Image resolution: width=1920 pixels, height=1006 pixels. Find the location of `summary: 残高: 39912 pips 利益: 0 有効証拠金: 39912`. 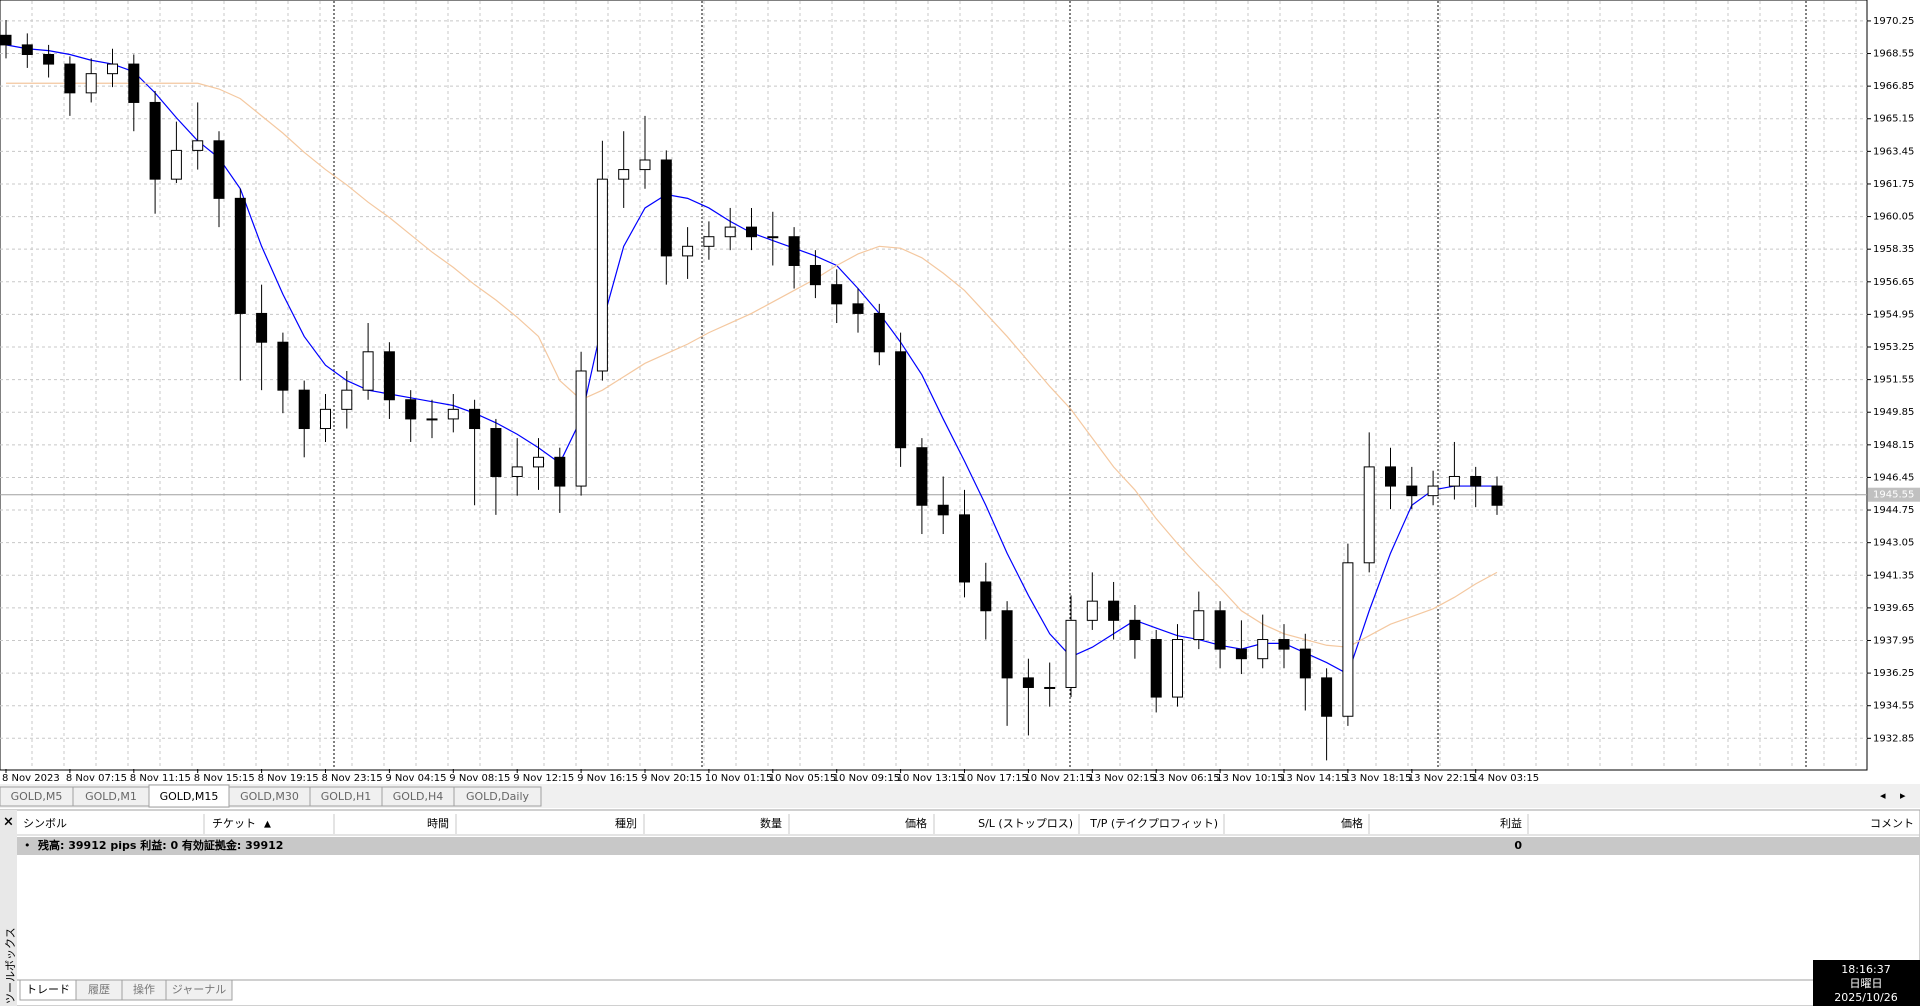

summary: 残高: 39912 pips 利益: 0 有効証拠金: 39912 is located at coordinates (160, 845).